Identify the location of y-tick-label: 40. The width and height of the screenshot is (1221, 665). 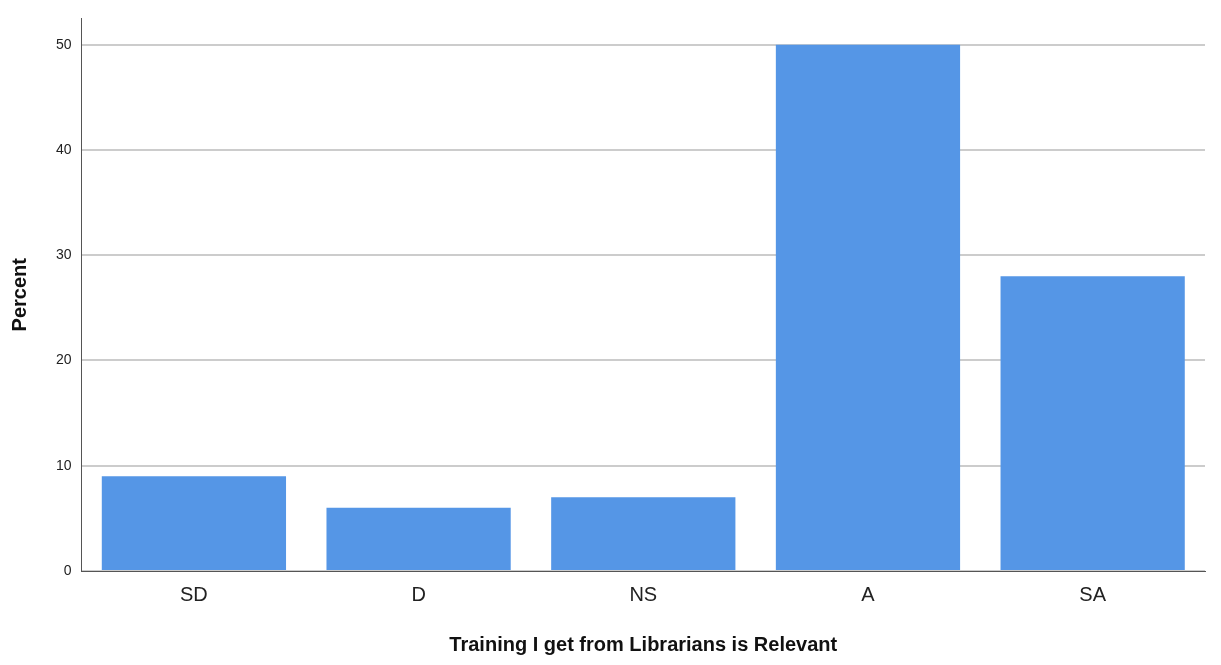
(63, 148).